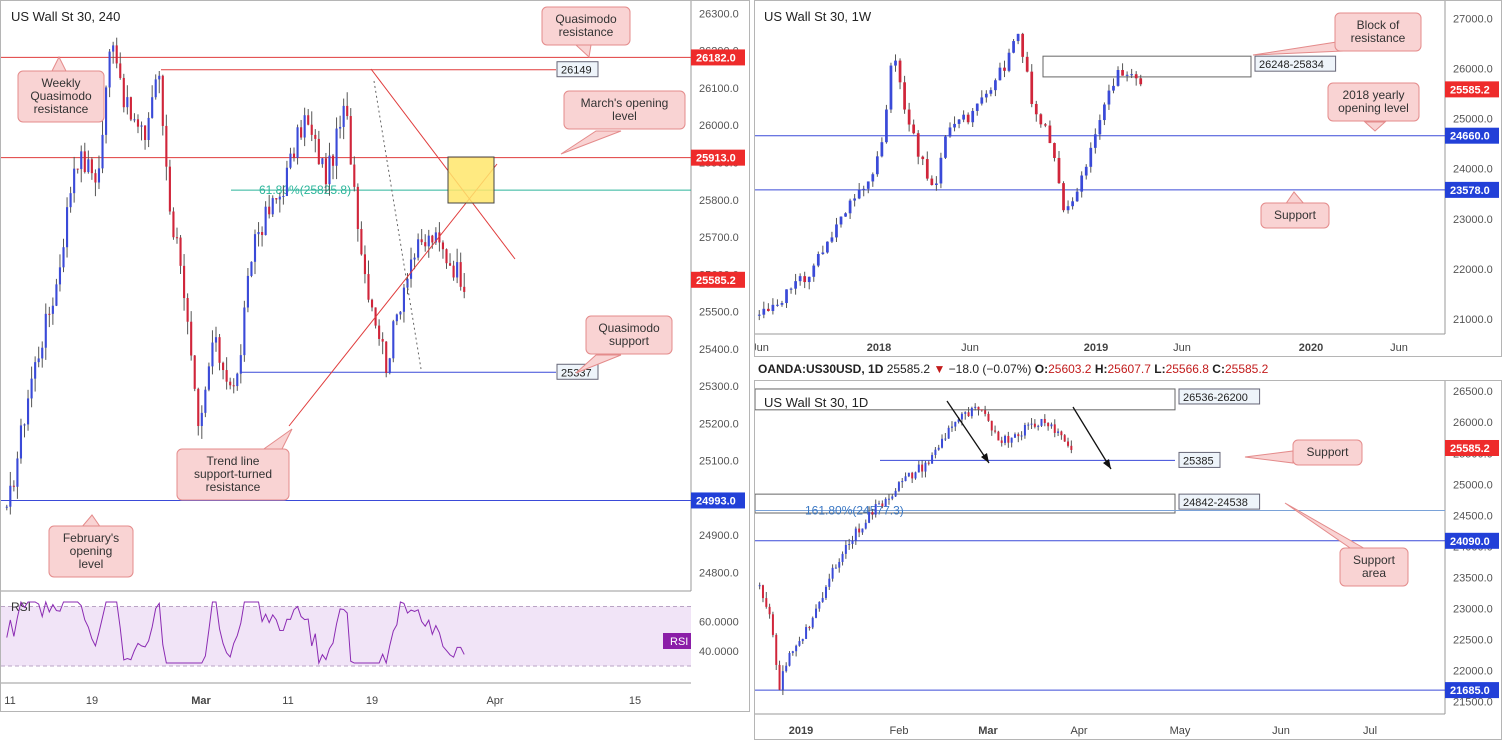 The width and height of the screenshot is (1505, 740). I want to click on h4-rsi-line, so click(235, 632).